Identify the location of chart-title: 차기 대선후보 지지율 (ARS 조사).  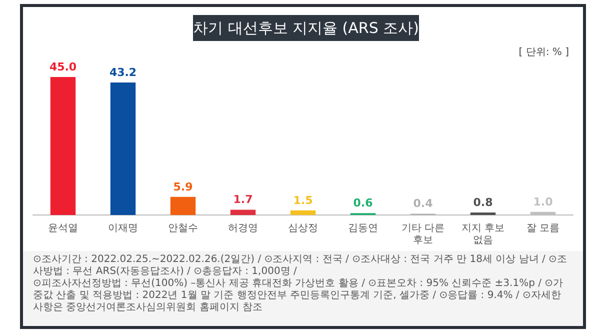
(306, 28).